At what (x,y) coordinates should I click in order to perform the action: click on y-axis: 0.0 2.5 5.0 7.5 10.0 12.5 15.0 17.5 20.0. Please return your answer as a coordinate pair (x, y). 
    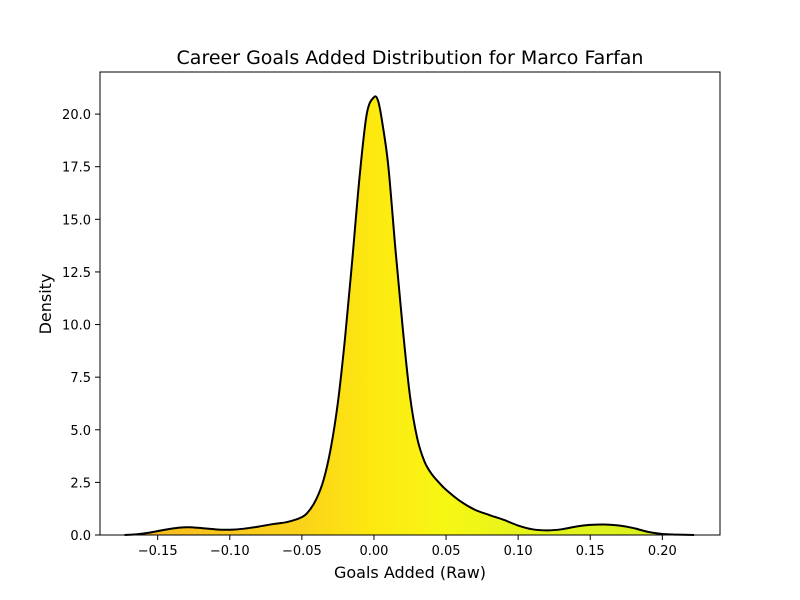
    Looking at the image, I should click on (81, 326).